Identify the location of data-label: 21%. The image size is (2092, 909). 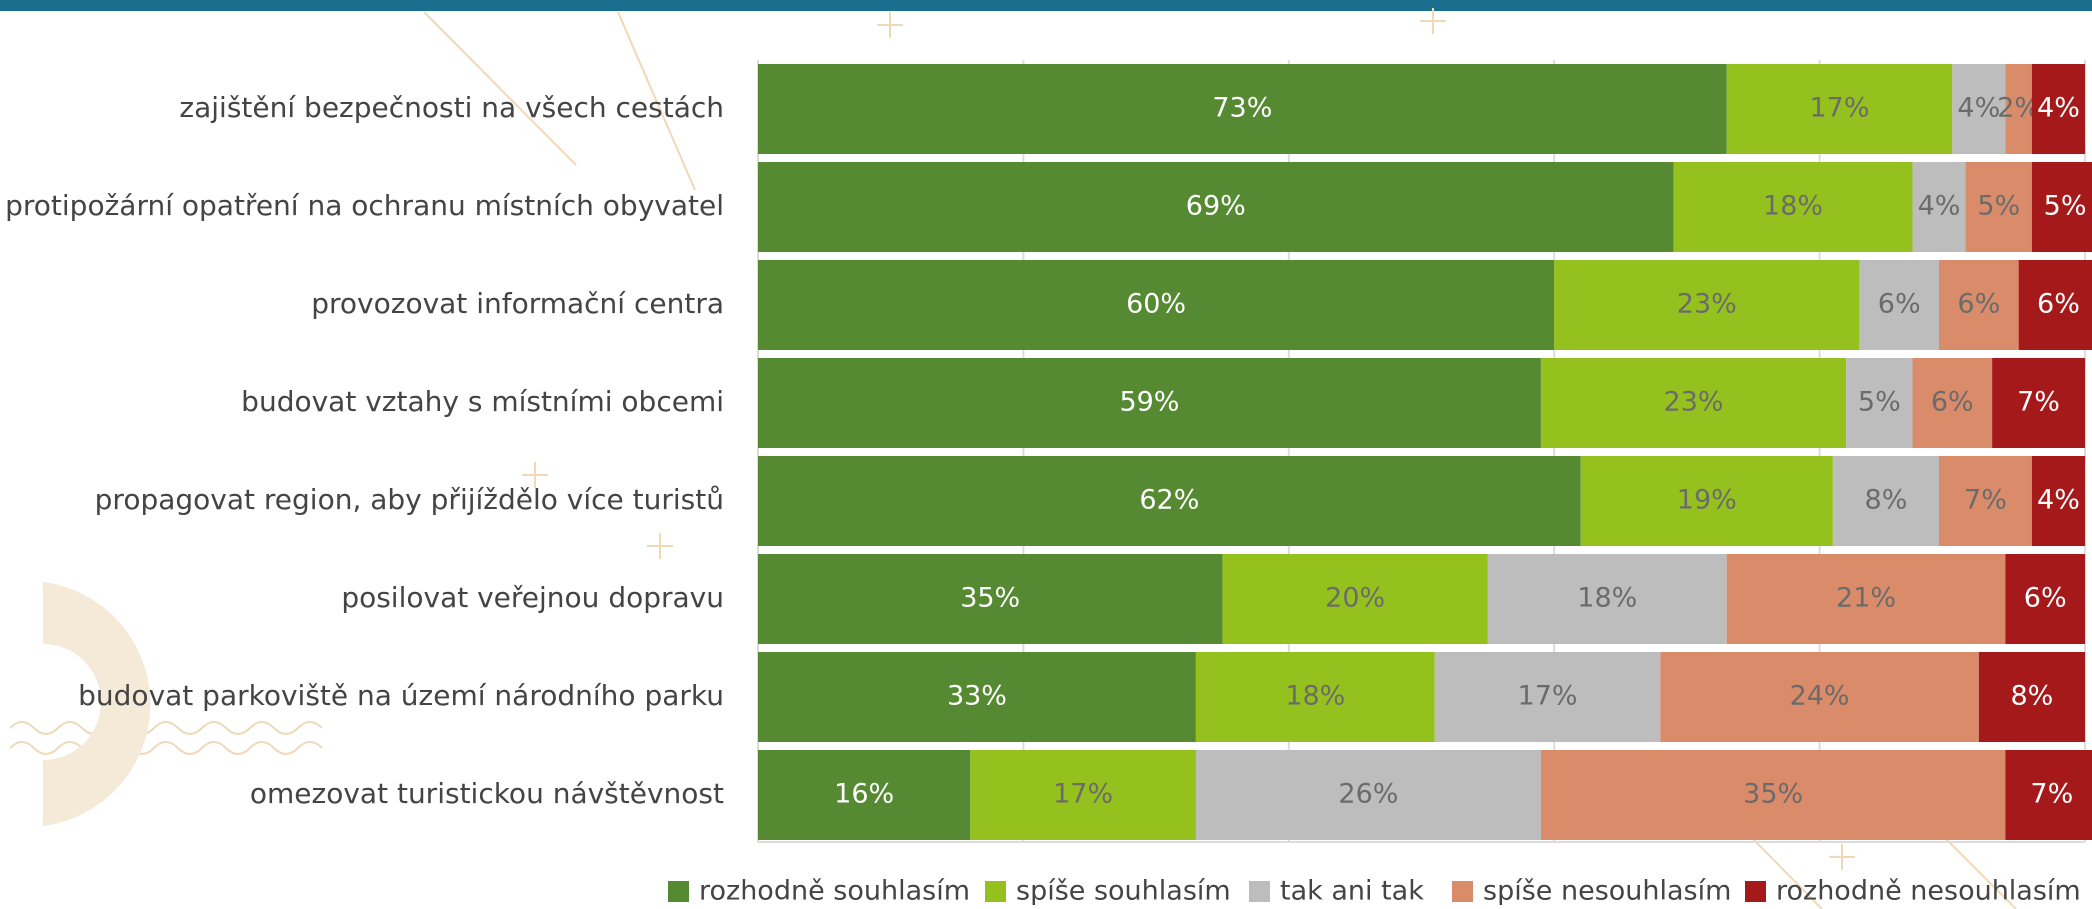
(1866, 598).